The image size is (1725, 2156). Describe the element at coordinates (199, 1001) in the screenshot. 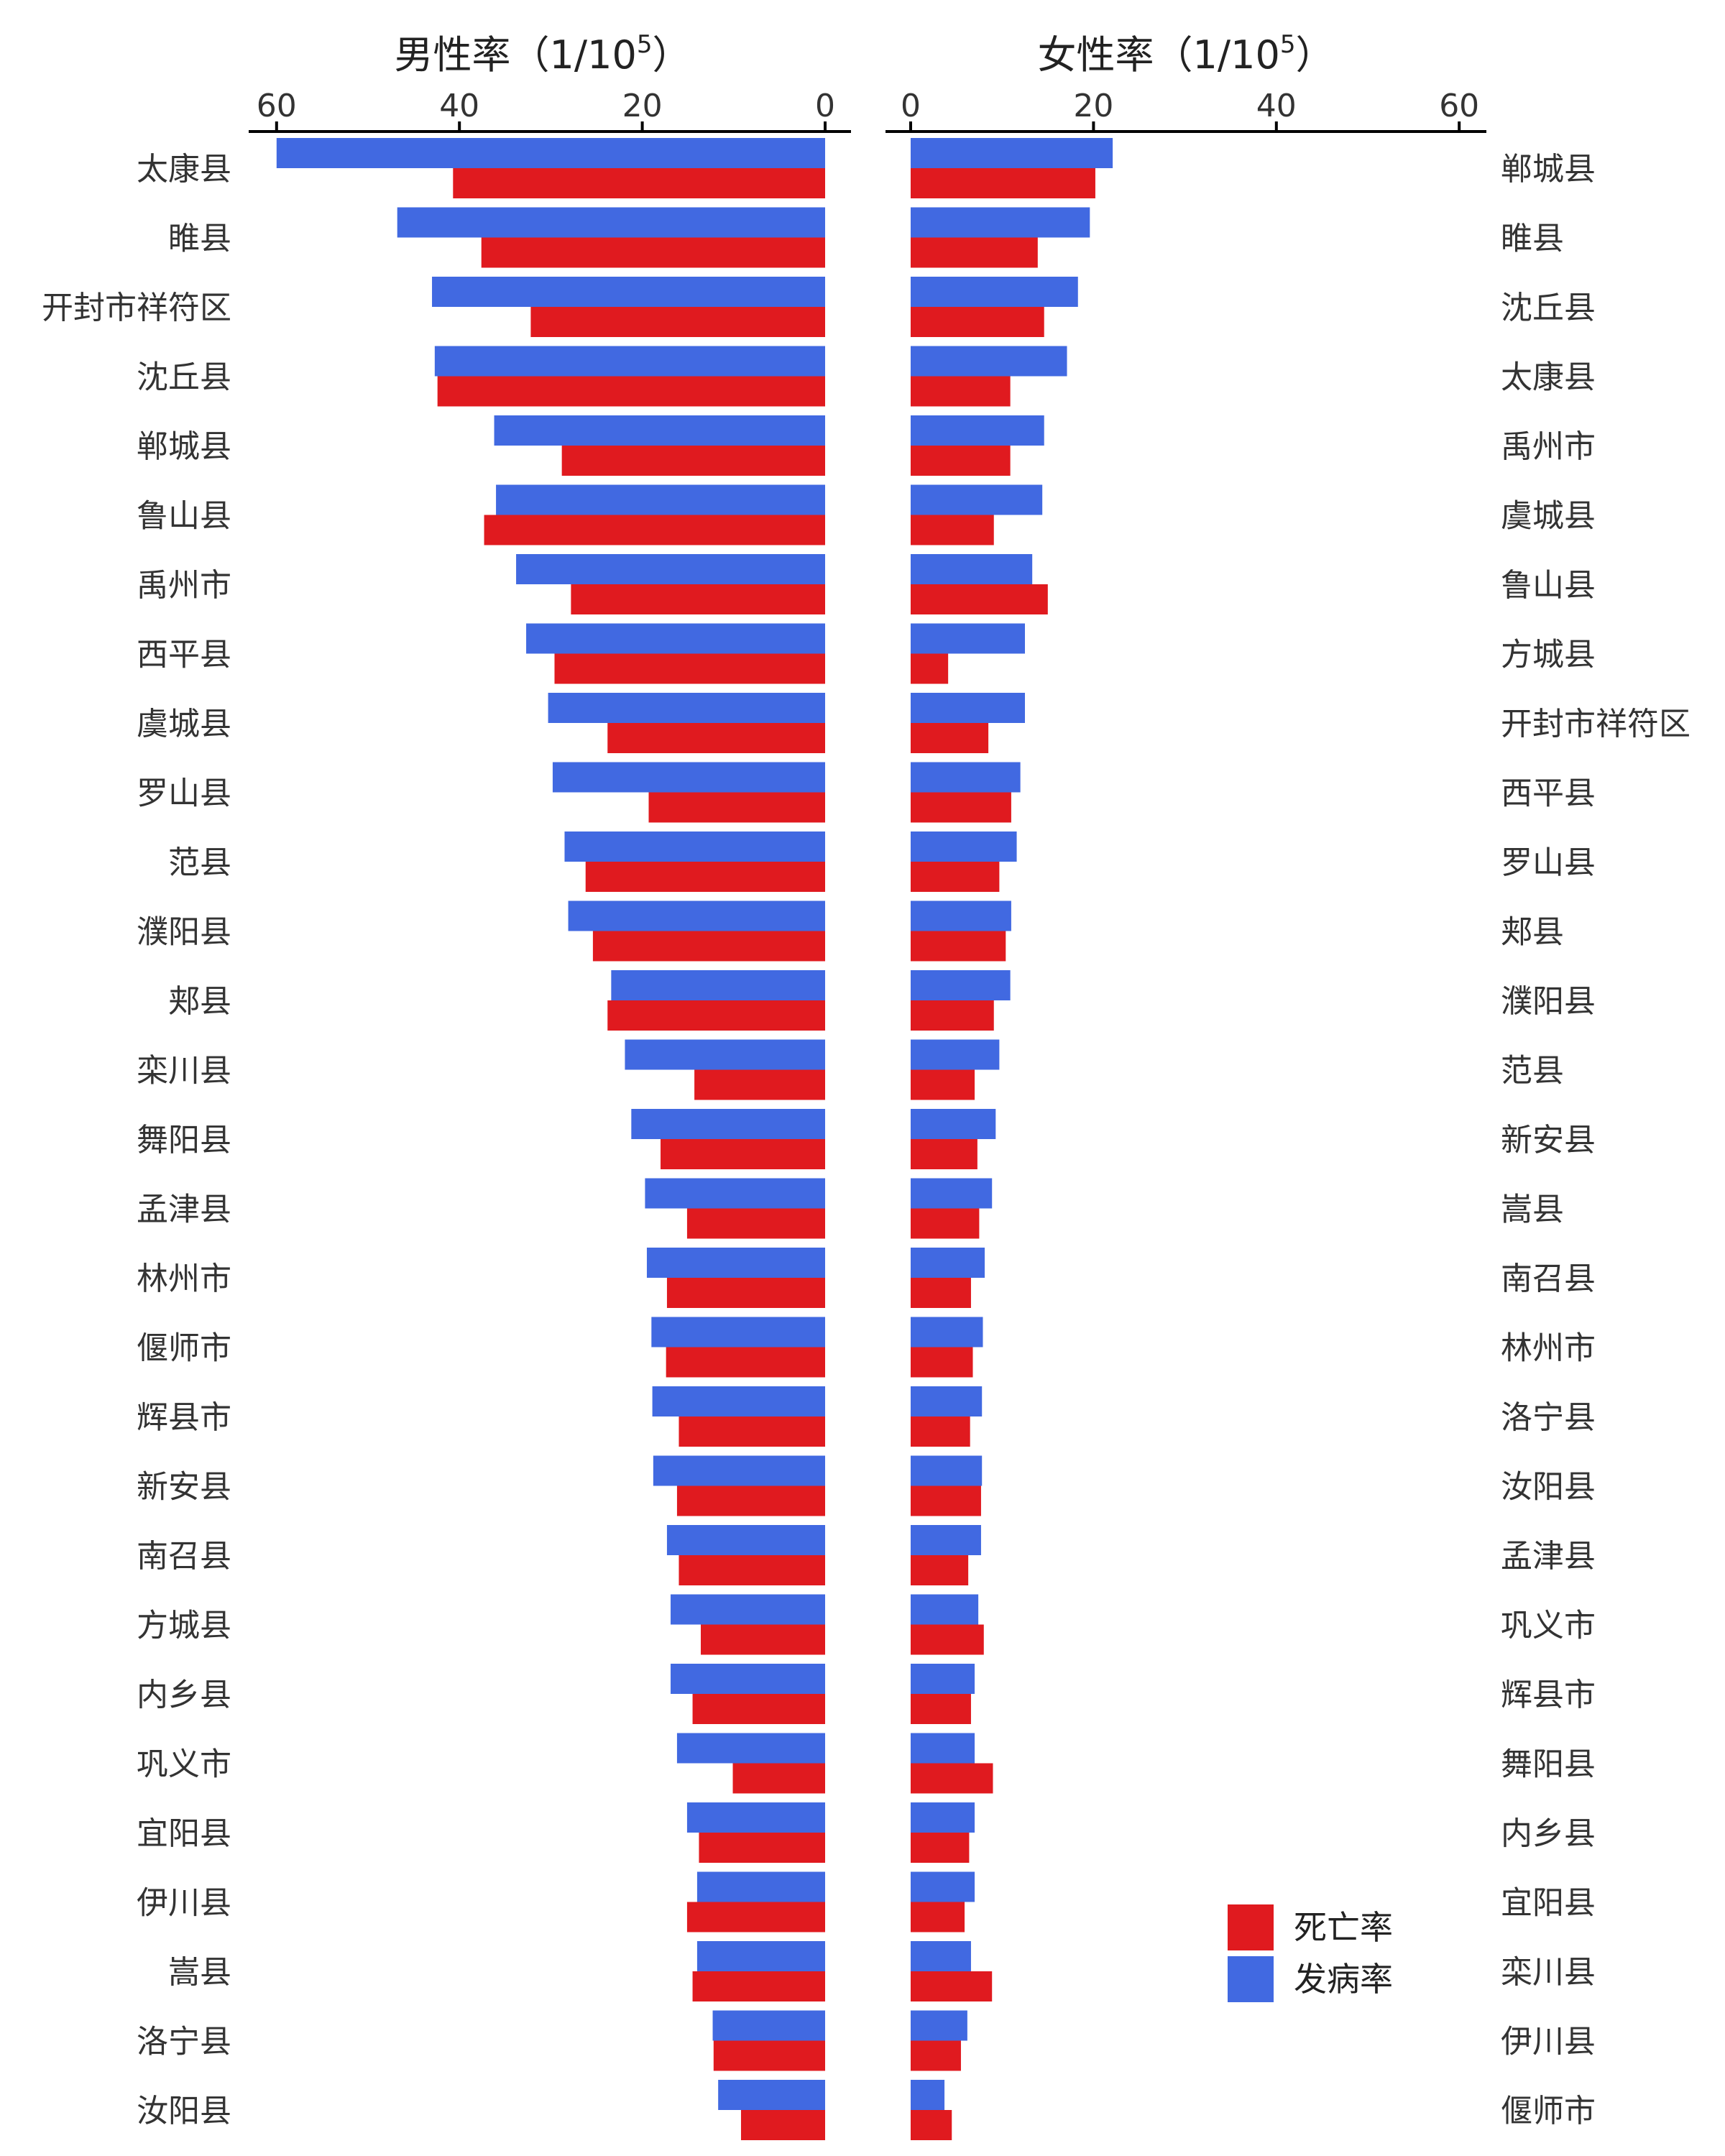

I see `category-label: 郏县` at that location.